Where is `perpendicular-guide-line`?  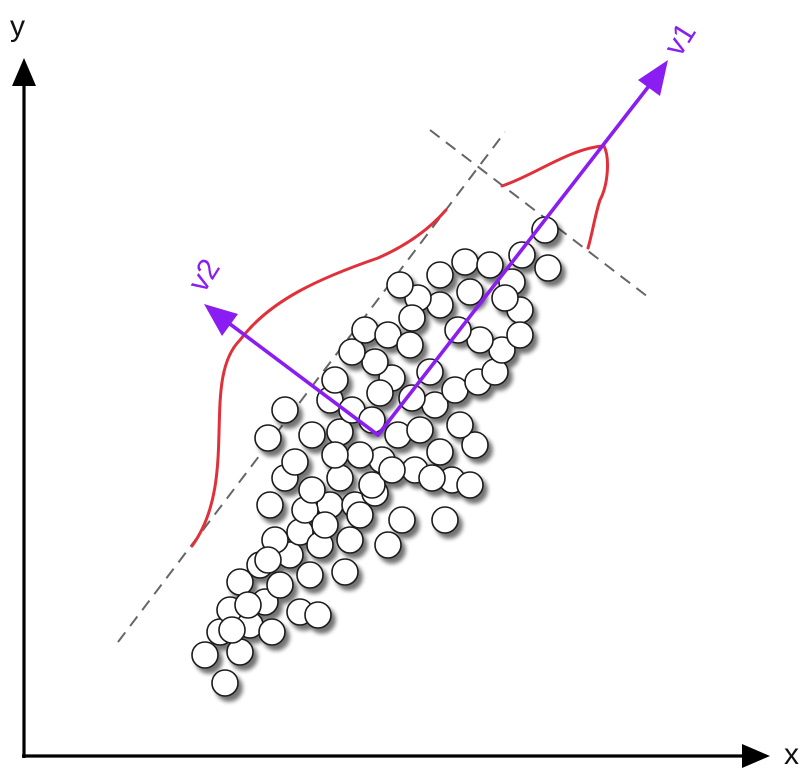 perpendicular-guide-line is located at coordinates (541, 215).